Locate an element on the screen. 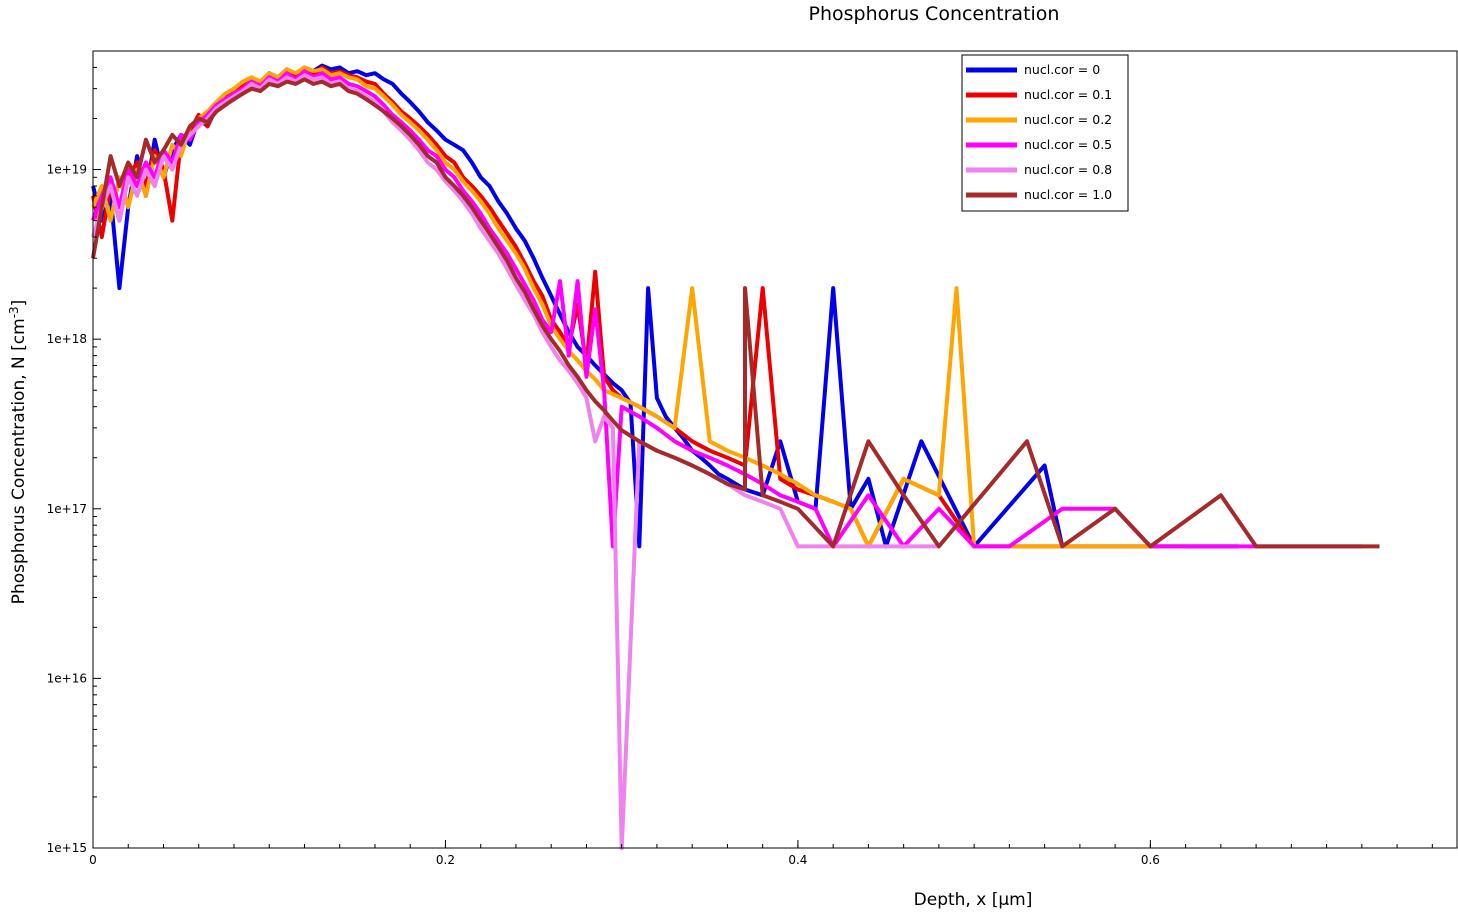 This screenshot has height=916, width=1458. legend-label-0: nucl.cor = 0 is located at coordinates (1062, 69).